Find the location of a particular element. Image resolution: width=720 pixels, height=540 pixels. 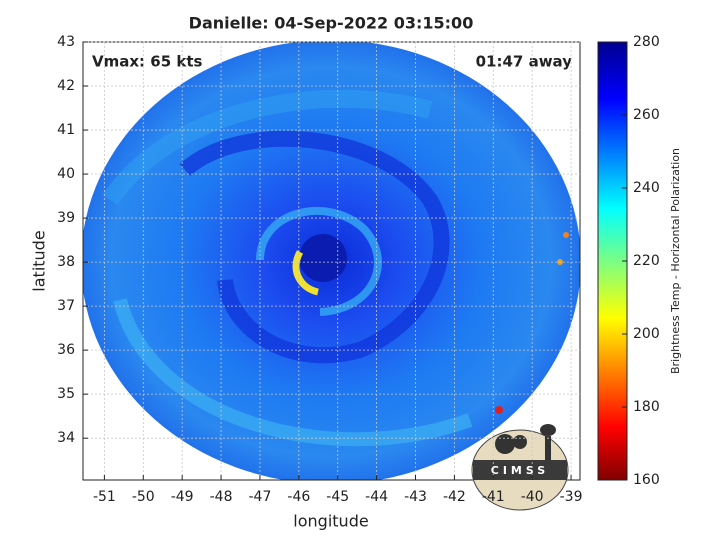

colorbar-tick-label: 220 is located at coordinates (646, 261).